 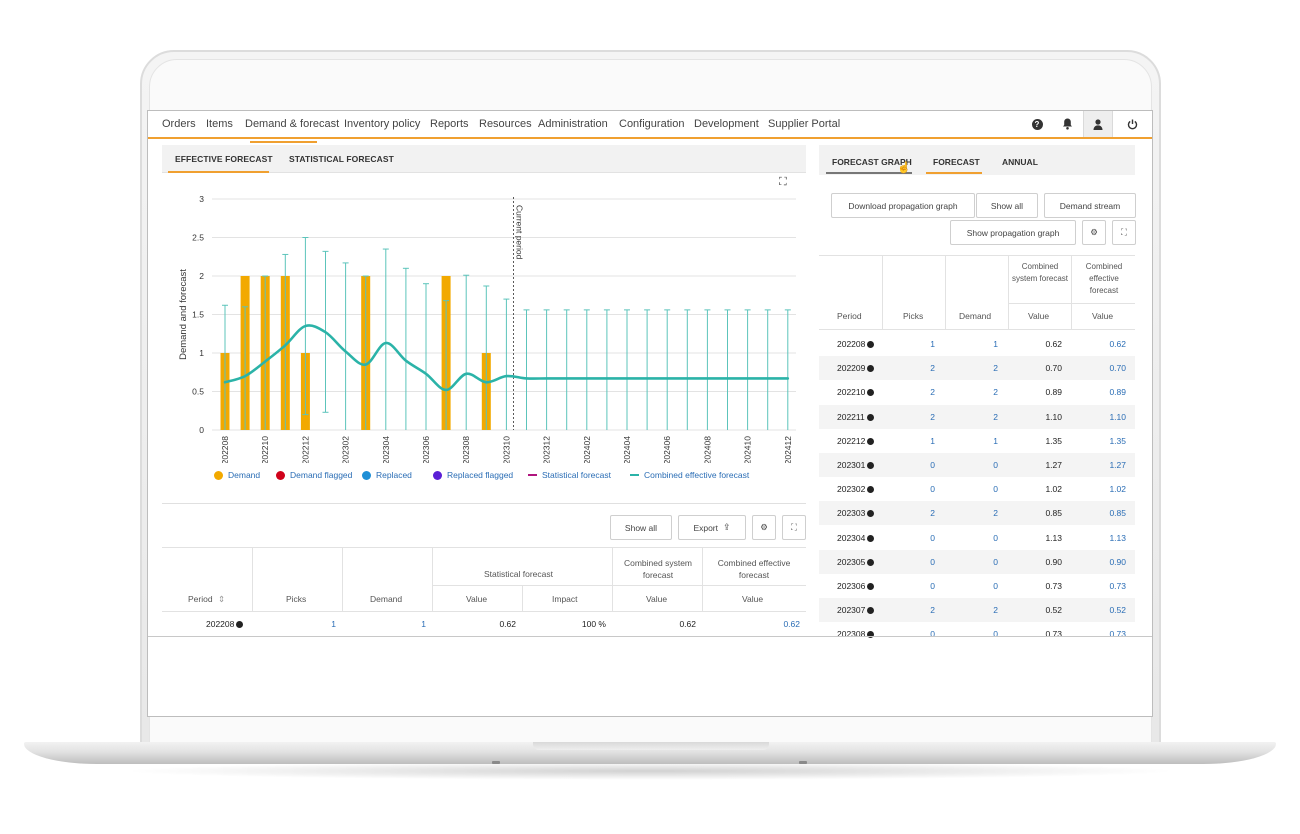 I want to click on row-period: 202209, so click(x=856, y=368).